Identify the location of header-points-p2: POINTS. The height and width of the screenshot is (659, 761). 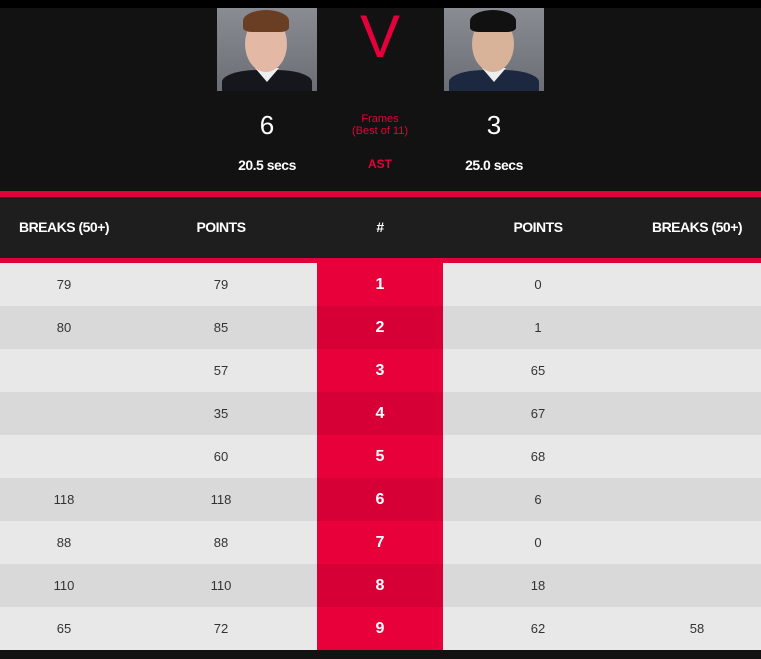
(538, 227).